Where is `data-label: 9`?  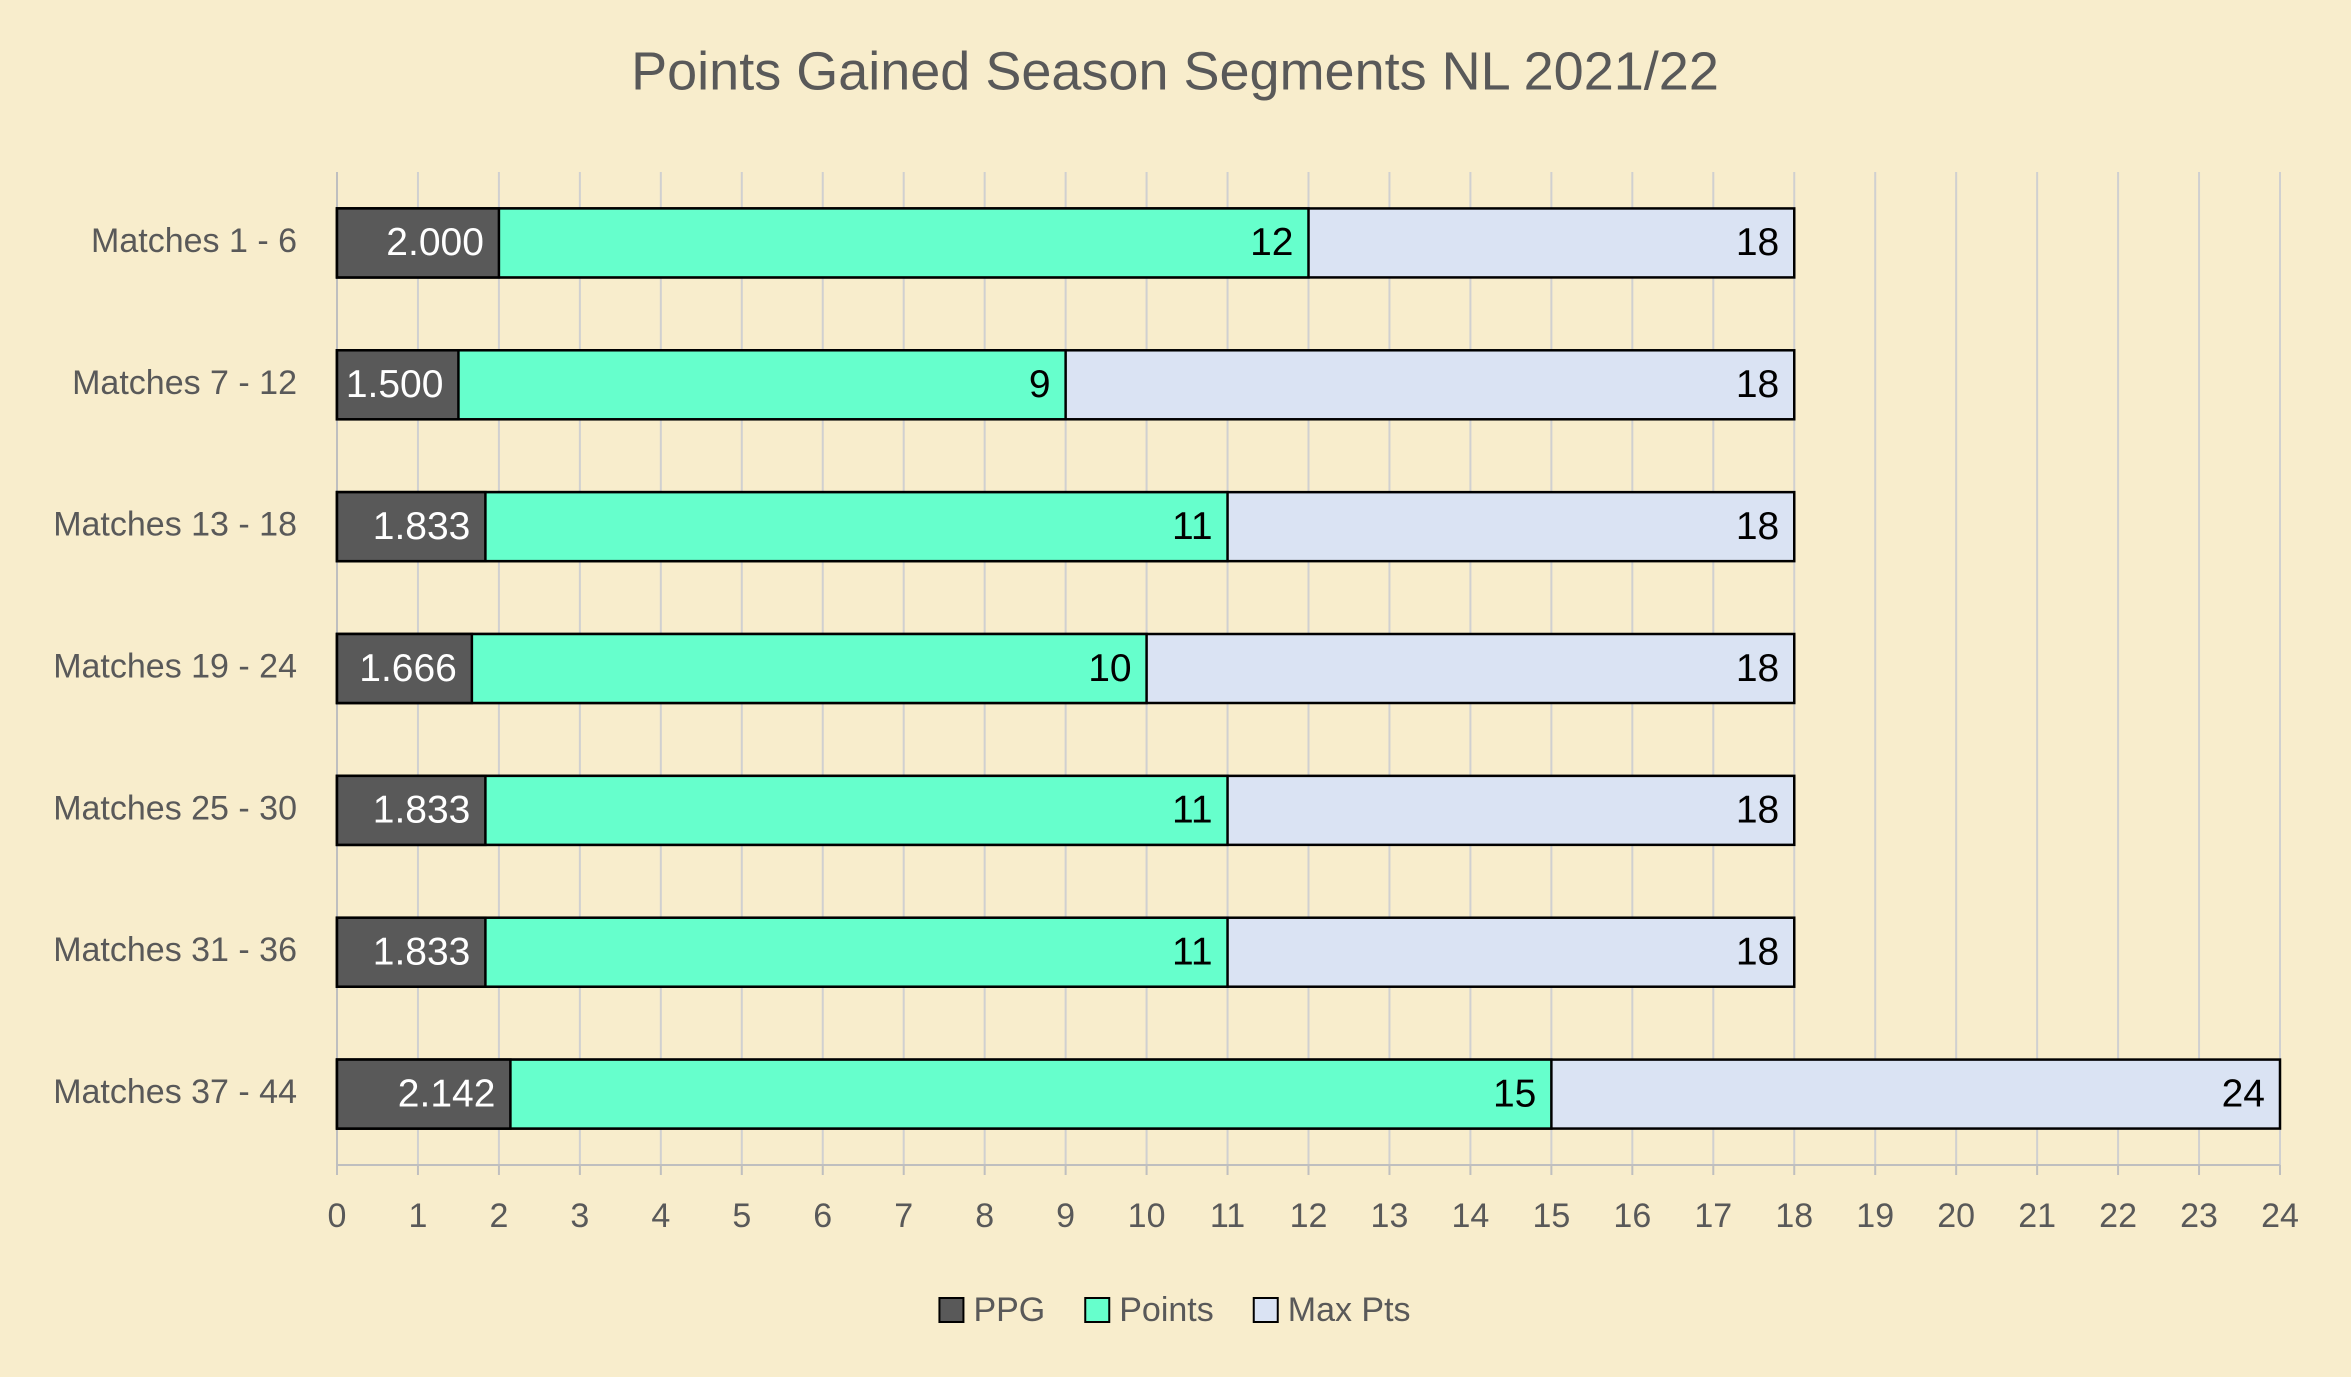
data-label: 9 is located at coordinates (1040, 384).